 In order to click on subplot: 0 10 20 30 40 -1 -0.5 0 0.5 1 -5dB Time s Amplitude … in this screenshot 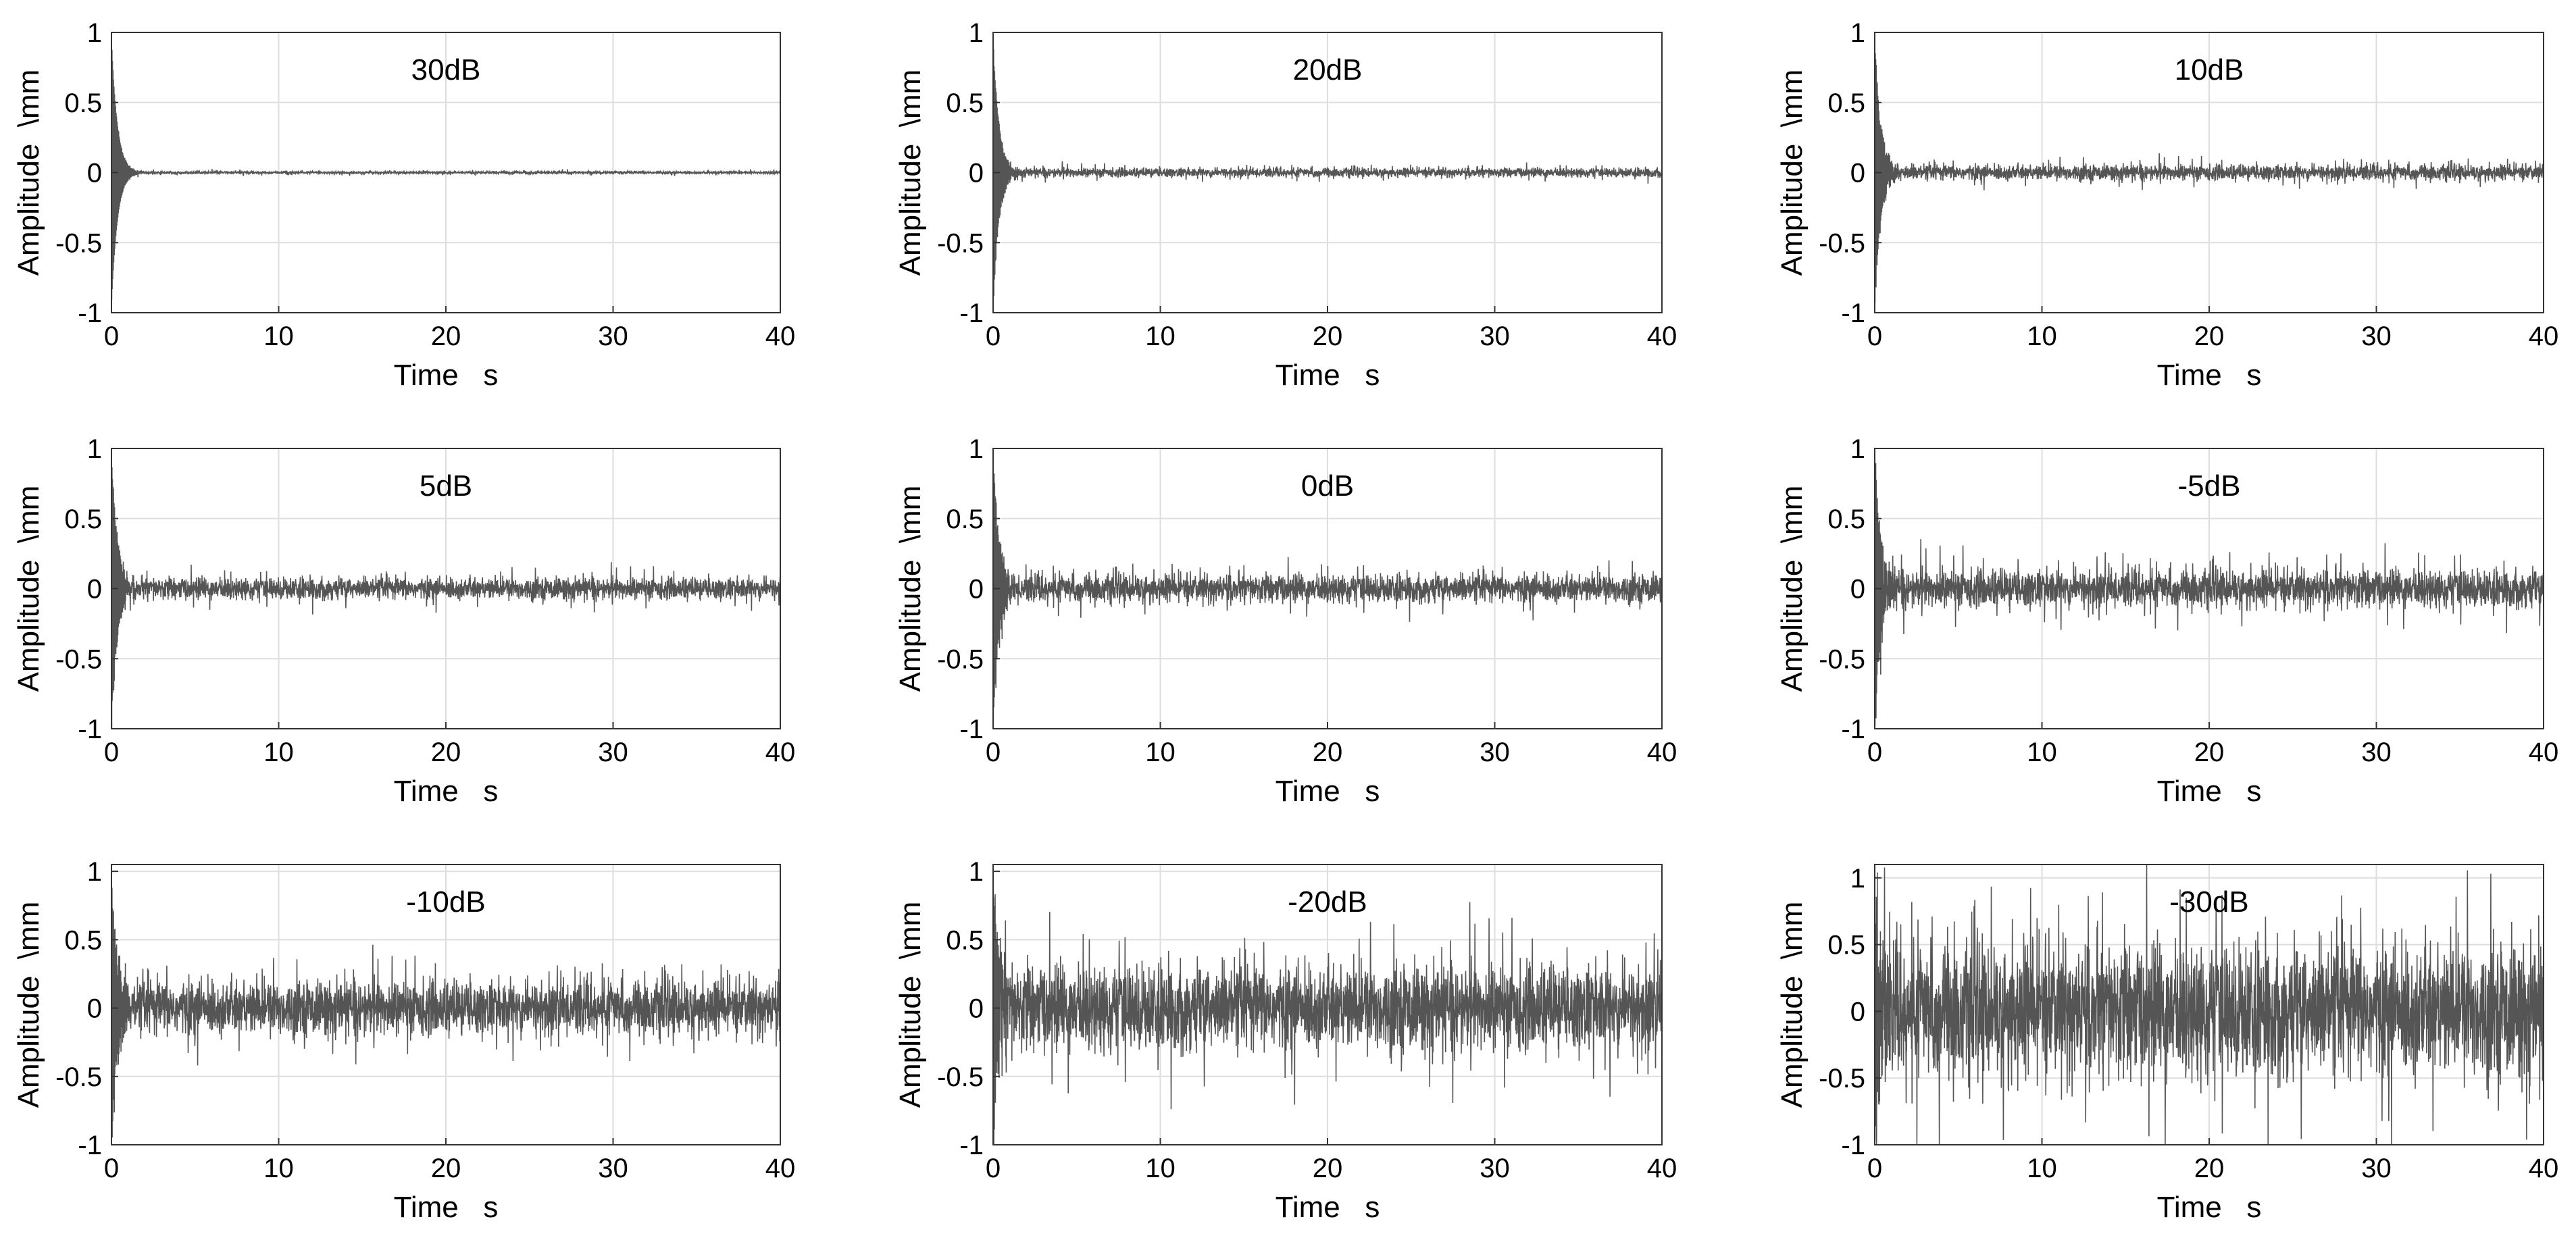, I will do `click(2166, 621)`.